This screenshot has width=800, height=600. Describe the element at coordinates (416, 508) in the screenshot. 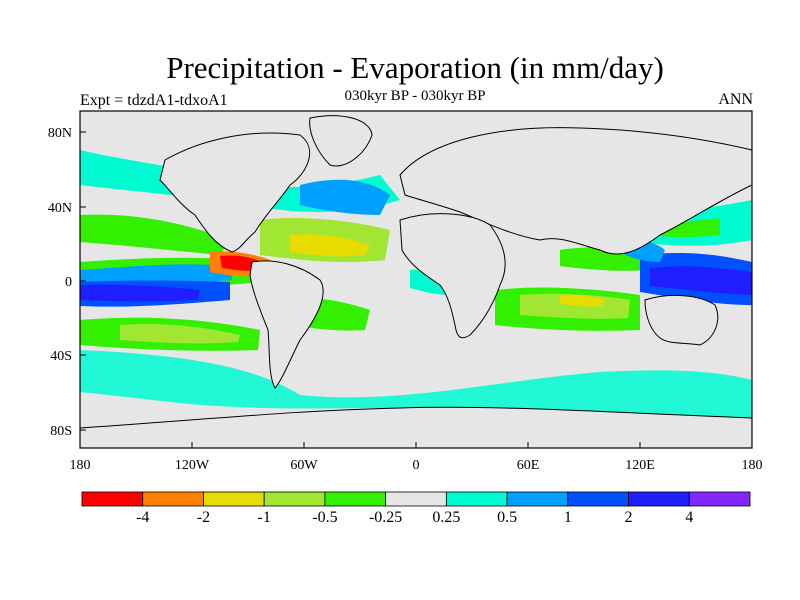

I see `colorbar: -4 -2 -1 -0.5 -0.25 0.25 0.5 1 2 4` at that location.